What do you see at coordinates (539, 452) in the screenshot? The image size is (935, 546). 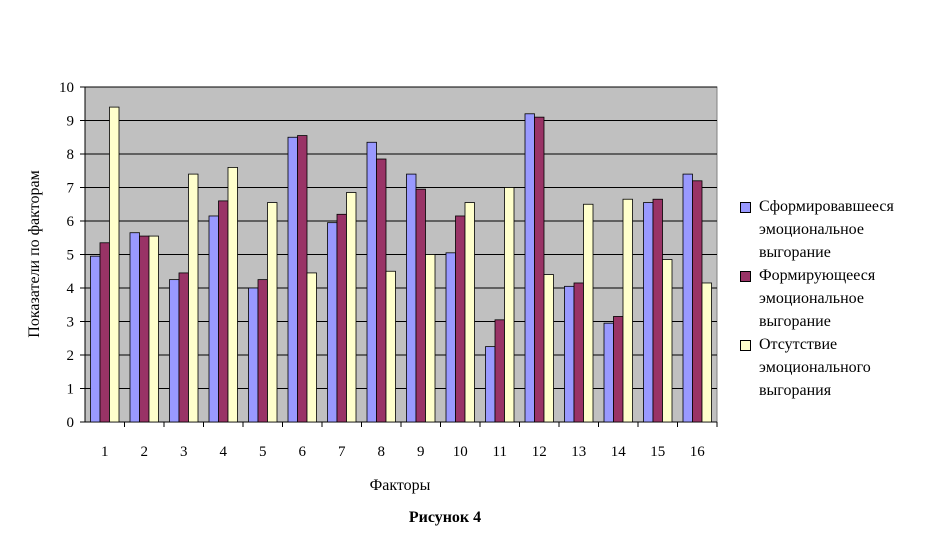 I see `x-tick-label: 12` at bounding box center [539, 452].